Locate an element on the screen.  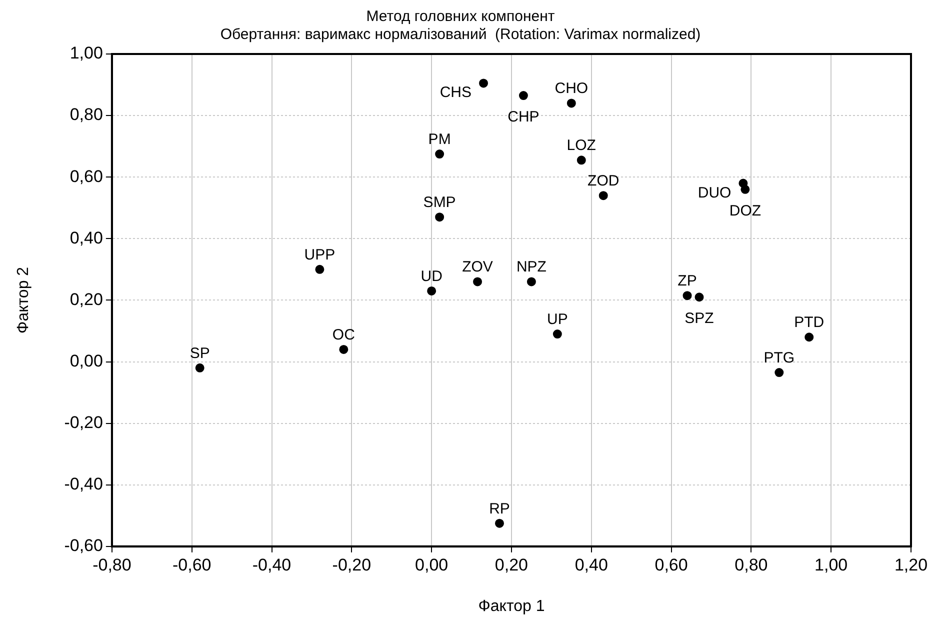
annotation: SMP is located at coordinates (439, 203).